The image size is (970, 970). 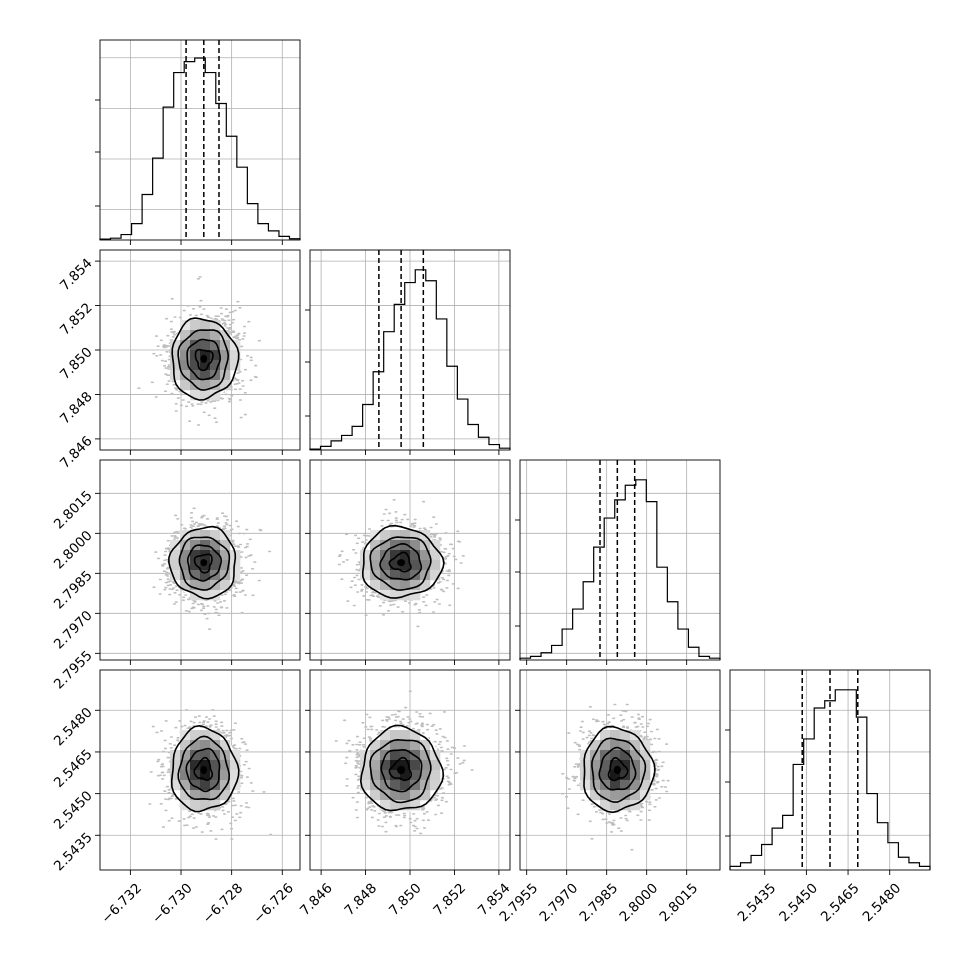 What do you see at coordinates (273, 903) in the screenshot?
I see `x-tick-label: −6.726` at bounding box center [273, 903].